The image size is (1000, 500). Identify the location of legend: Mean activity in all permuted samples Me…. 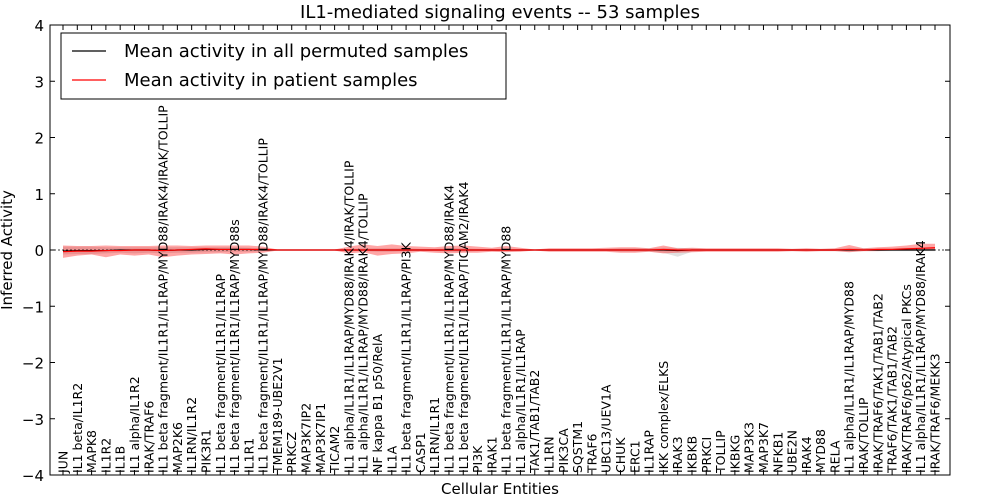
(283, 66).